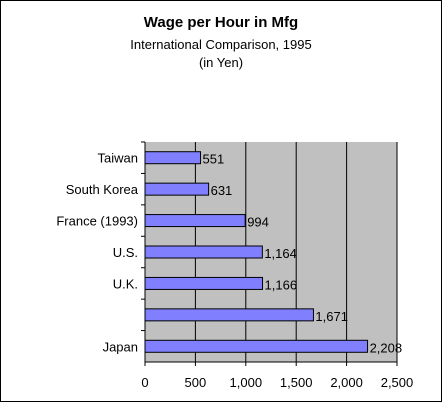 The height and width of the screenshot is (402, 442). Describe the element at coordinates (222, 190) in the screenshot. I see `data-label: 631` at that location.